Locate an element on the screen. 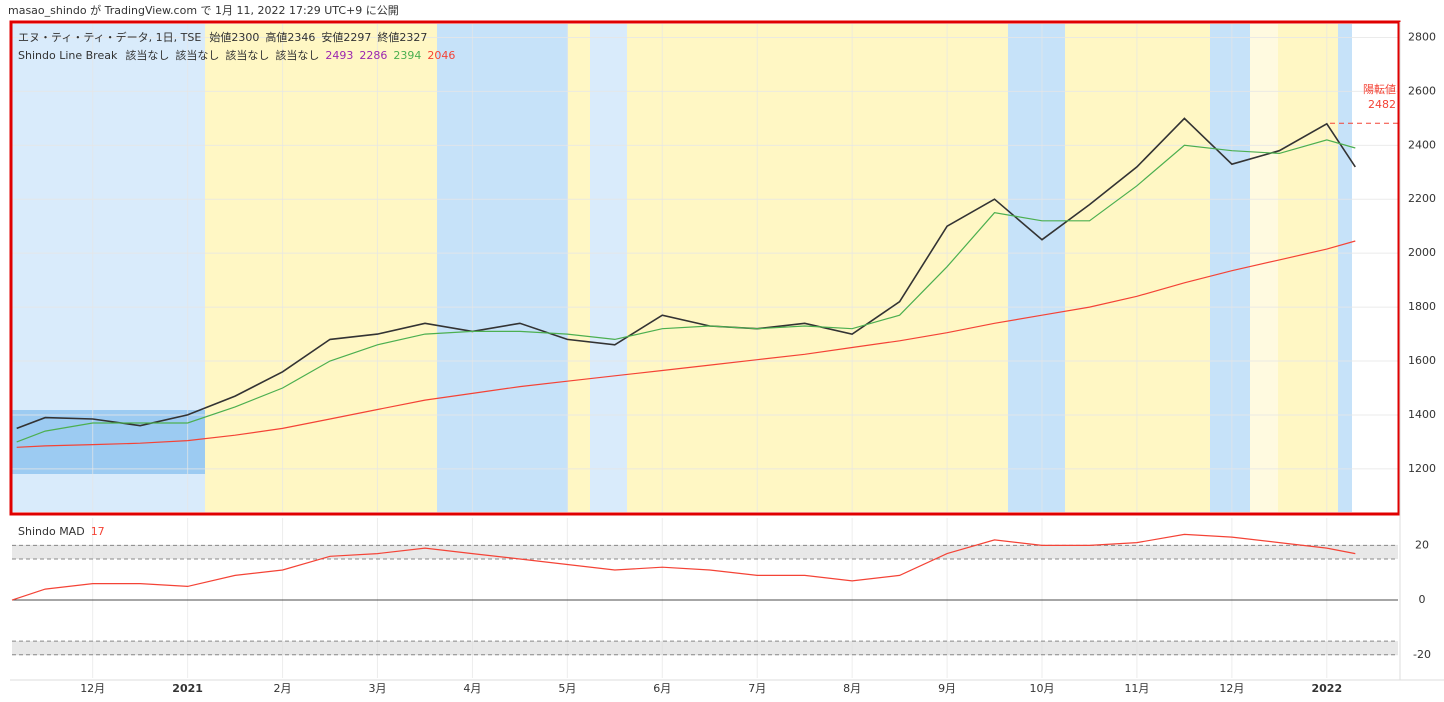 This screenshot has width=1444, height=702. annotation-value: 2482 is located at coordinates (1382, 104).